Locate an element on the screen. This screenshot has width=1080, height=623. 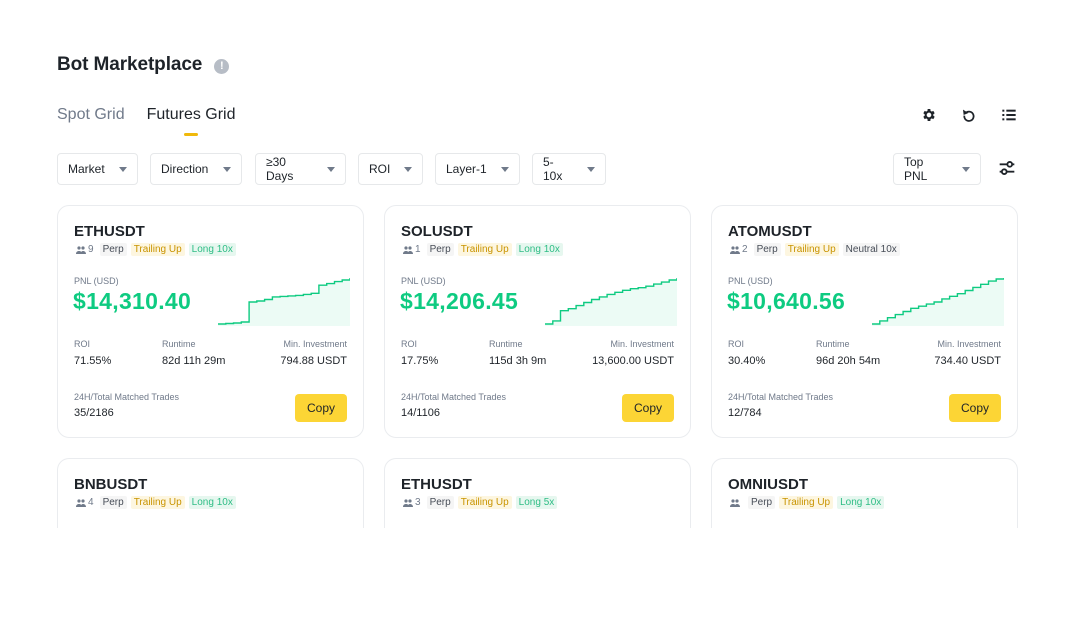
bot-card: ETHUSDT 3 Perp Trailing Up Long 5x is located at coordinates (537, 493).